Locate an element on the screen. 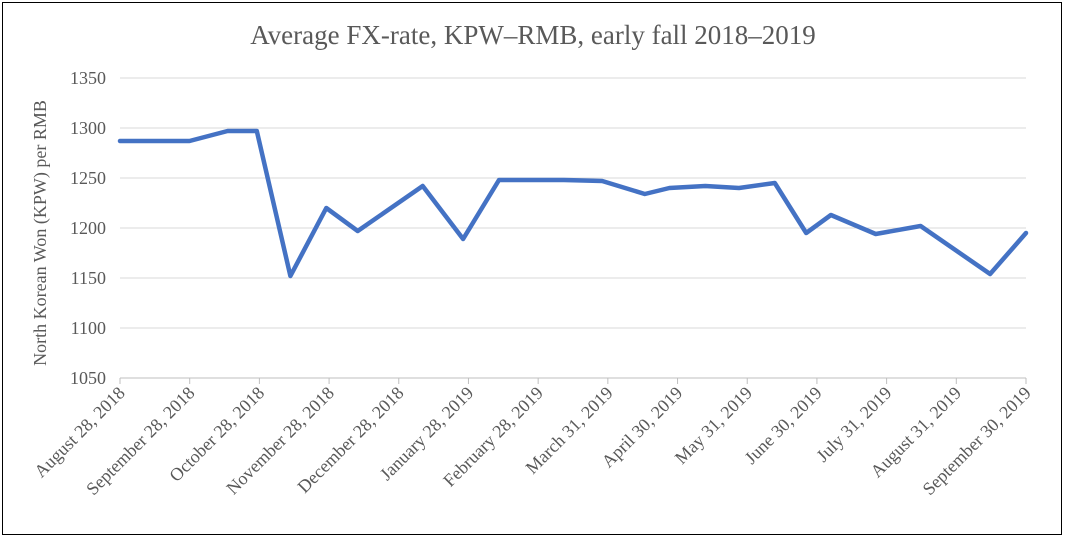 The image size is (1066, 539). y-tick-label: 1200 is located at coordinates (88, 228).